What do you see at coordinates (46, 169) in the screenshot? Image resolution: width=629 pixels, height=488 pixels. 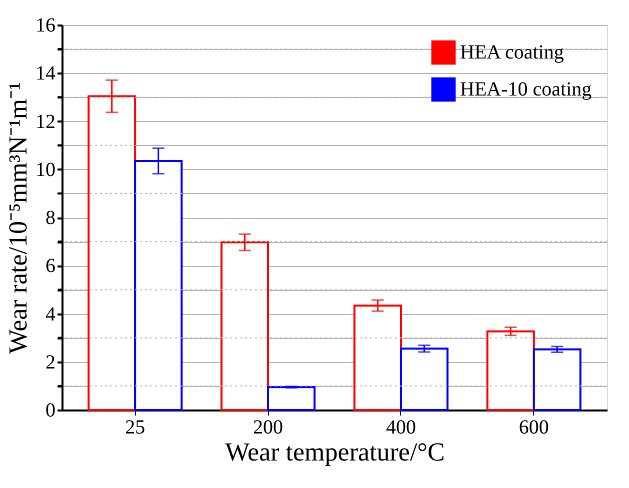 I see `y-tick-label: 10` at bounding box center [46, 169].